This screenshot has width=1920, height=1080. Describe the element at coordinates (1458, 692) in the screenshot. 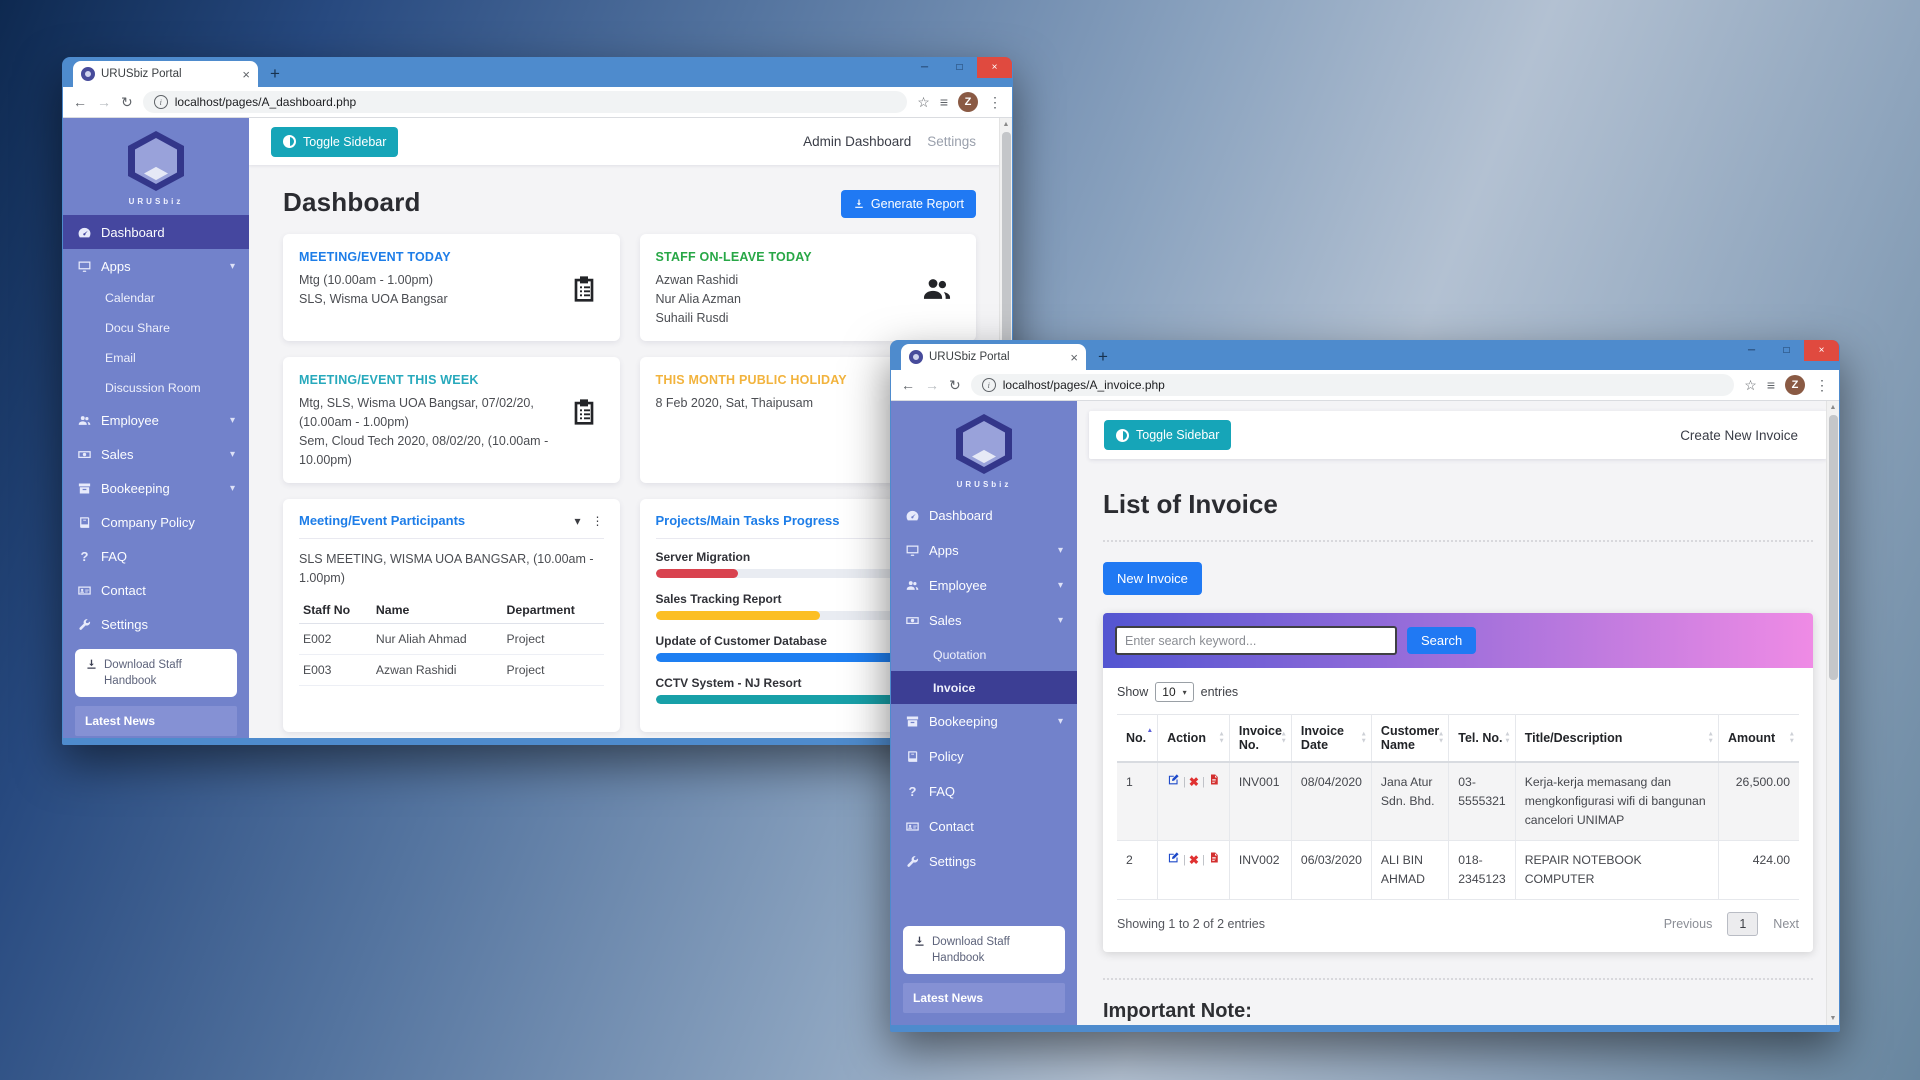

I see `entries-control: Show 10 ▾ entries` at that location.